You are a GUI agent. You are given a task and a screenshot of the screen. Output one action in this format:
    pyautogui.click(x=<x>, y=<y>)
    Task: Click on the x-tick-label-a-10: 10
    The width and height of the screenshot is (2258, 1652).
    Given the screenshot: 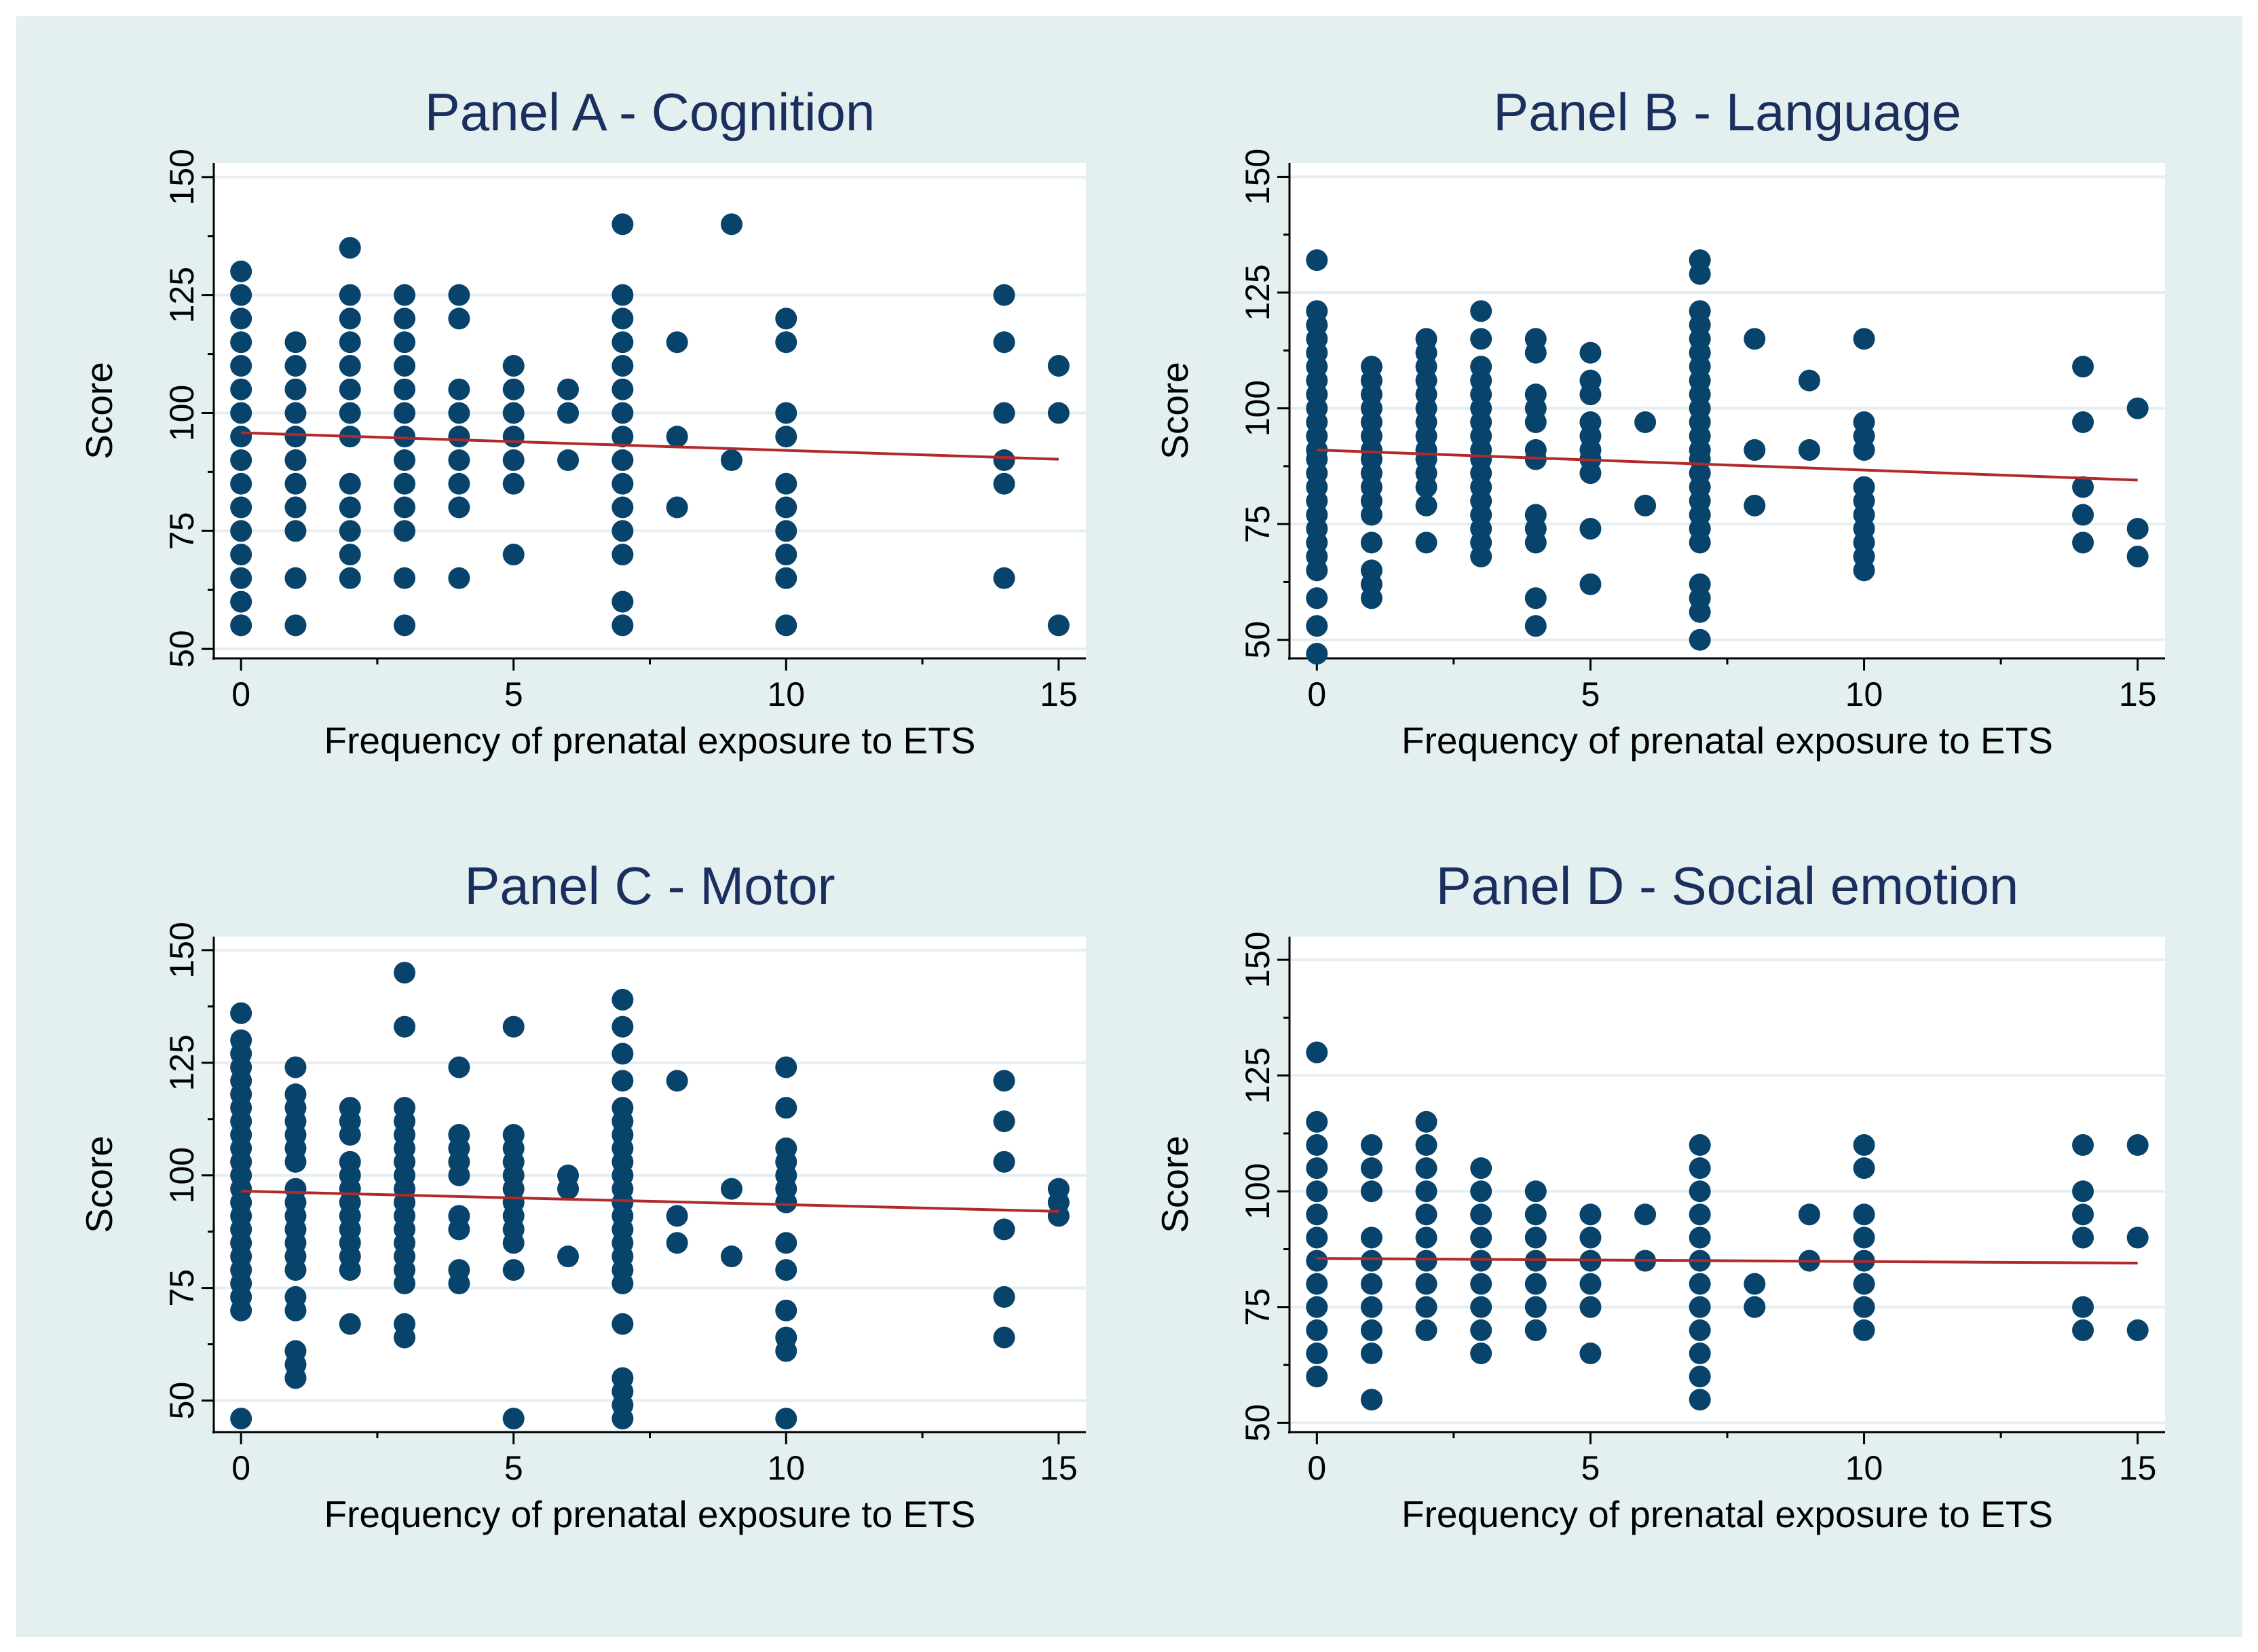 What is the action you would take?
    pyautogui.click(x=786, y=694)
    